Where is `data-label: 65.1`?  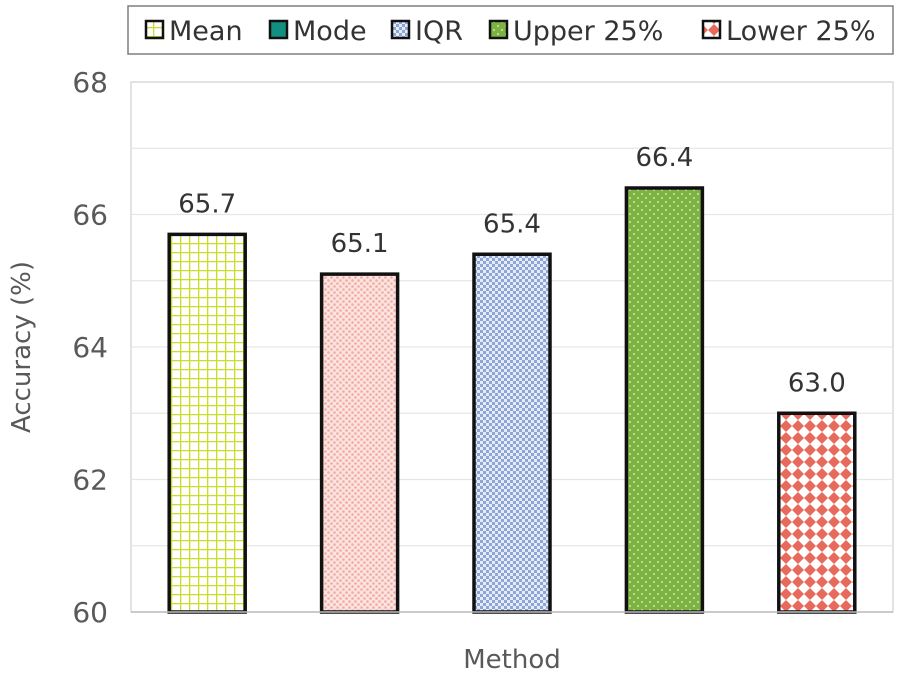 data-label: 65.1 is located at coordinates (360, 244).